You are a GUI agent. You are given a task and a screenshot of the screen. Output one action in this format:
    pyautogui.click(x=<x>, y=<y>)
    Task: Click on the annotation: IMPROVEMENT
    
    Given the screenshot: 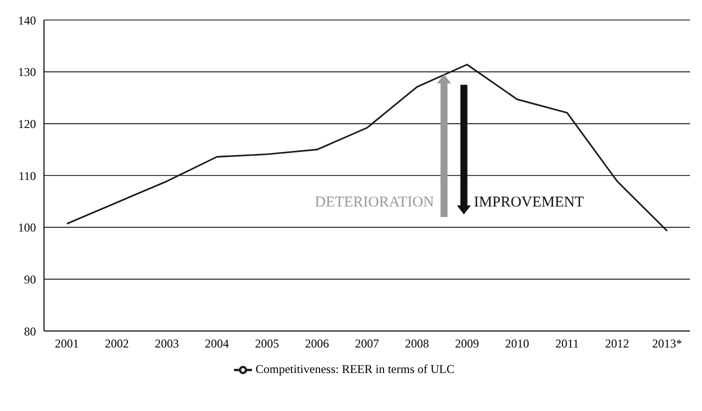 What is the action you would take?
    pyautogui.click(x=529, y=202)
    